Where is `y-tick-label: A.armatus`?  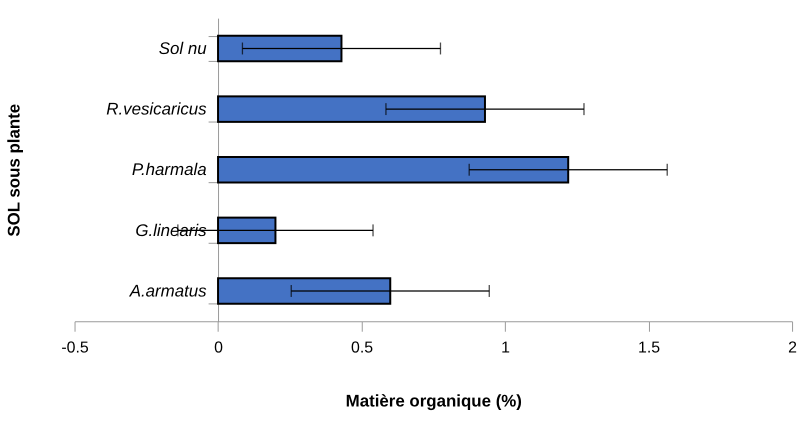
y-tick-label: A.armatus is located at coordinates (168, 290).